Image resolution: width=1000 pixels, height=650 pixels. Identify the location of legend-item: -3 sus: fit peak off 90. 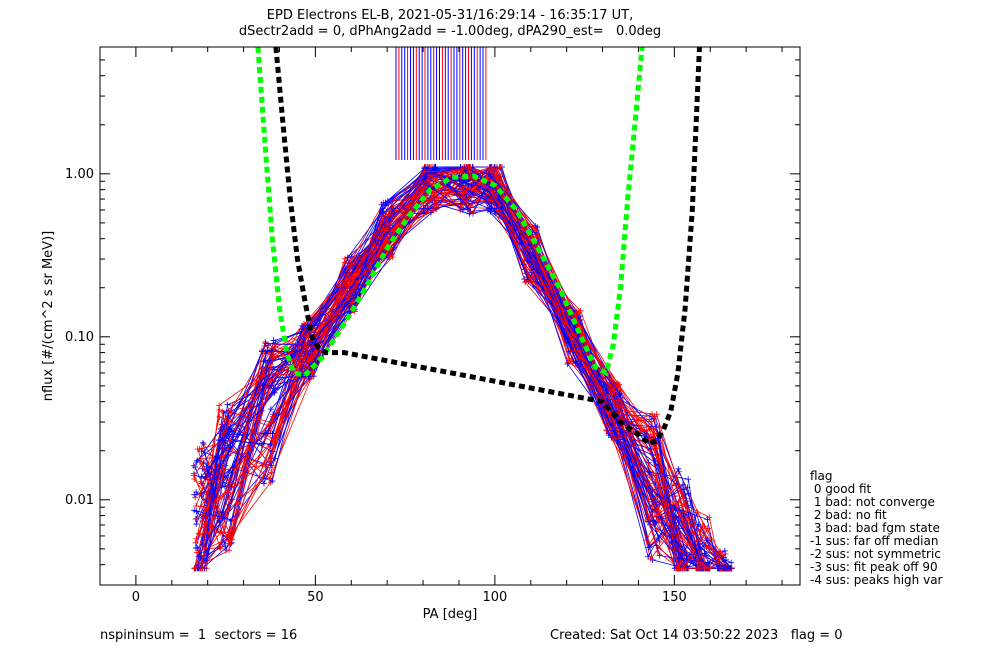
(874, 567).